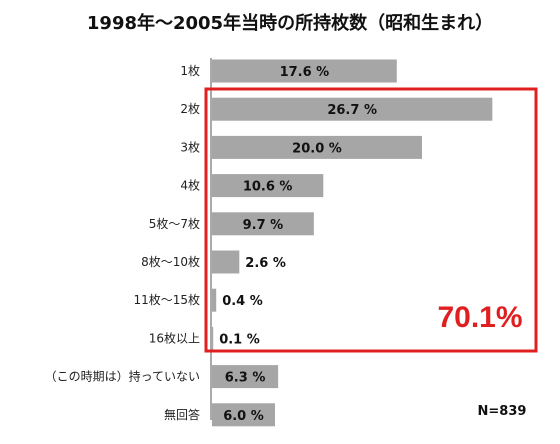  Describe the element at coordinates (174, 223) in the screenshot. I see `category-label: 5枚～7枚` at that location.